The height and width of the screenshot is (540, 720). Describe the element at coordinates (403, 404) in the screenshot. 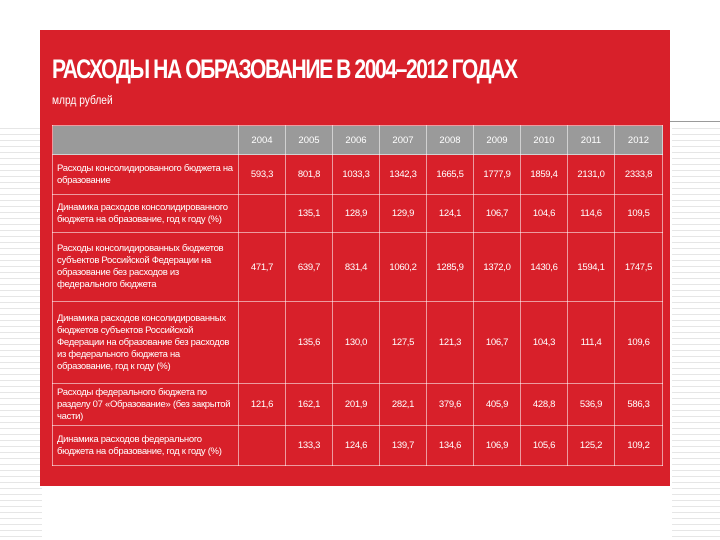

I see `table-cell: 282,1` at that location.